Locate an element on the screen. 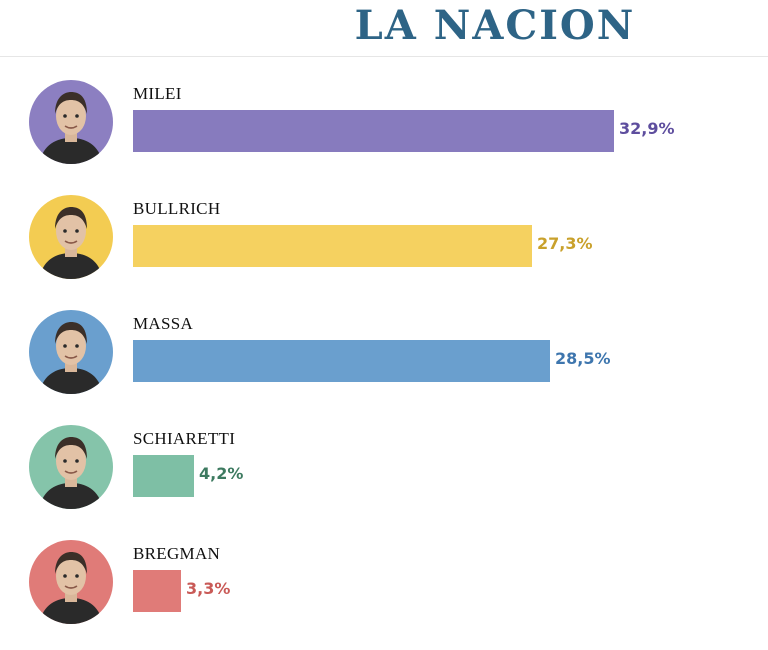  value-label-milei: 32,9% is located at coordinates (647, 128).